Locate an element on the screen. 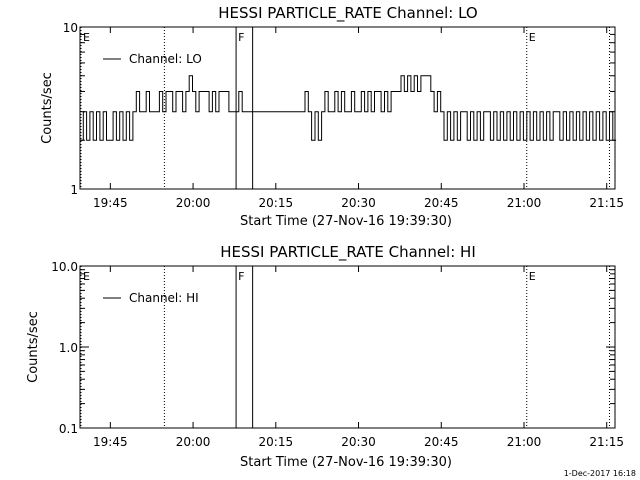 The width and height of the screenshot is (640, 480). hi-event-marker-label: F is located at coordinates (241, 276).